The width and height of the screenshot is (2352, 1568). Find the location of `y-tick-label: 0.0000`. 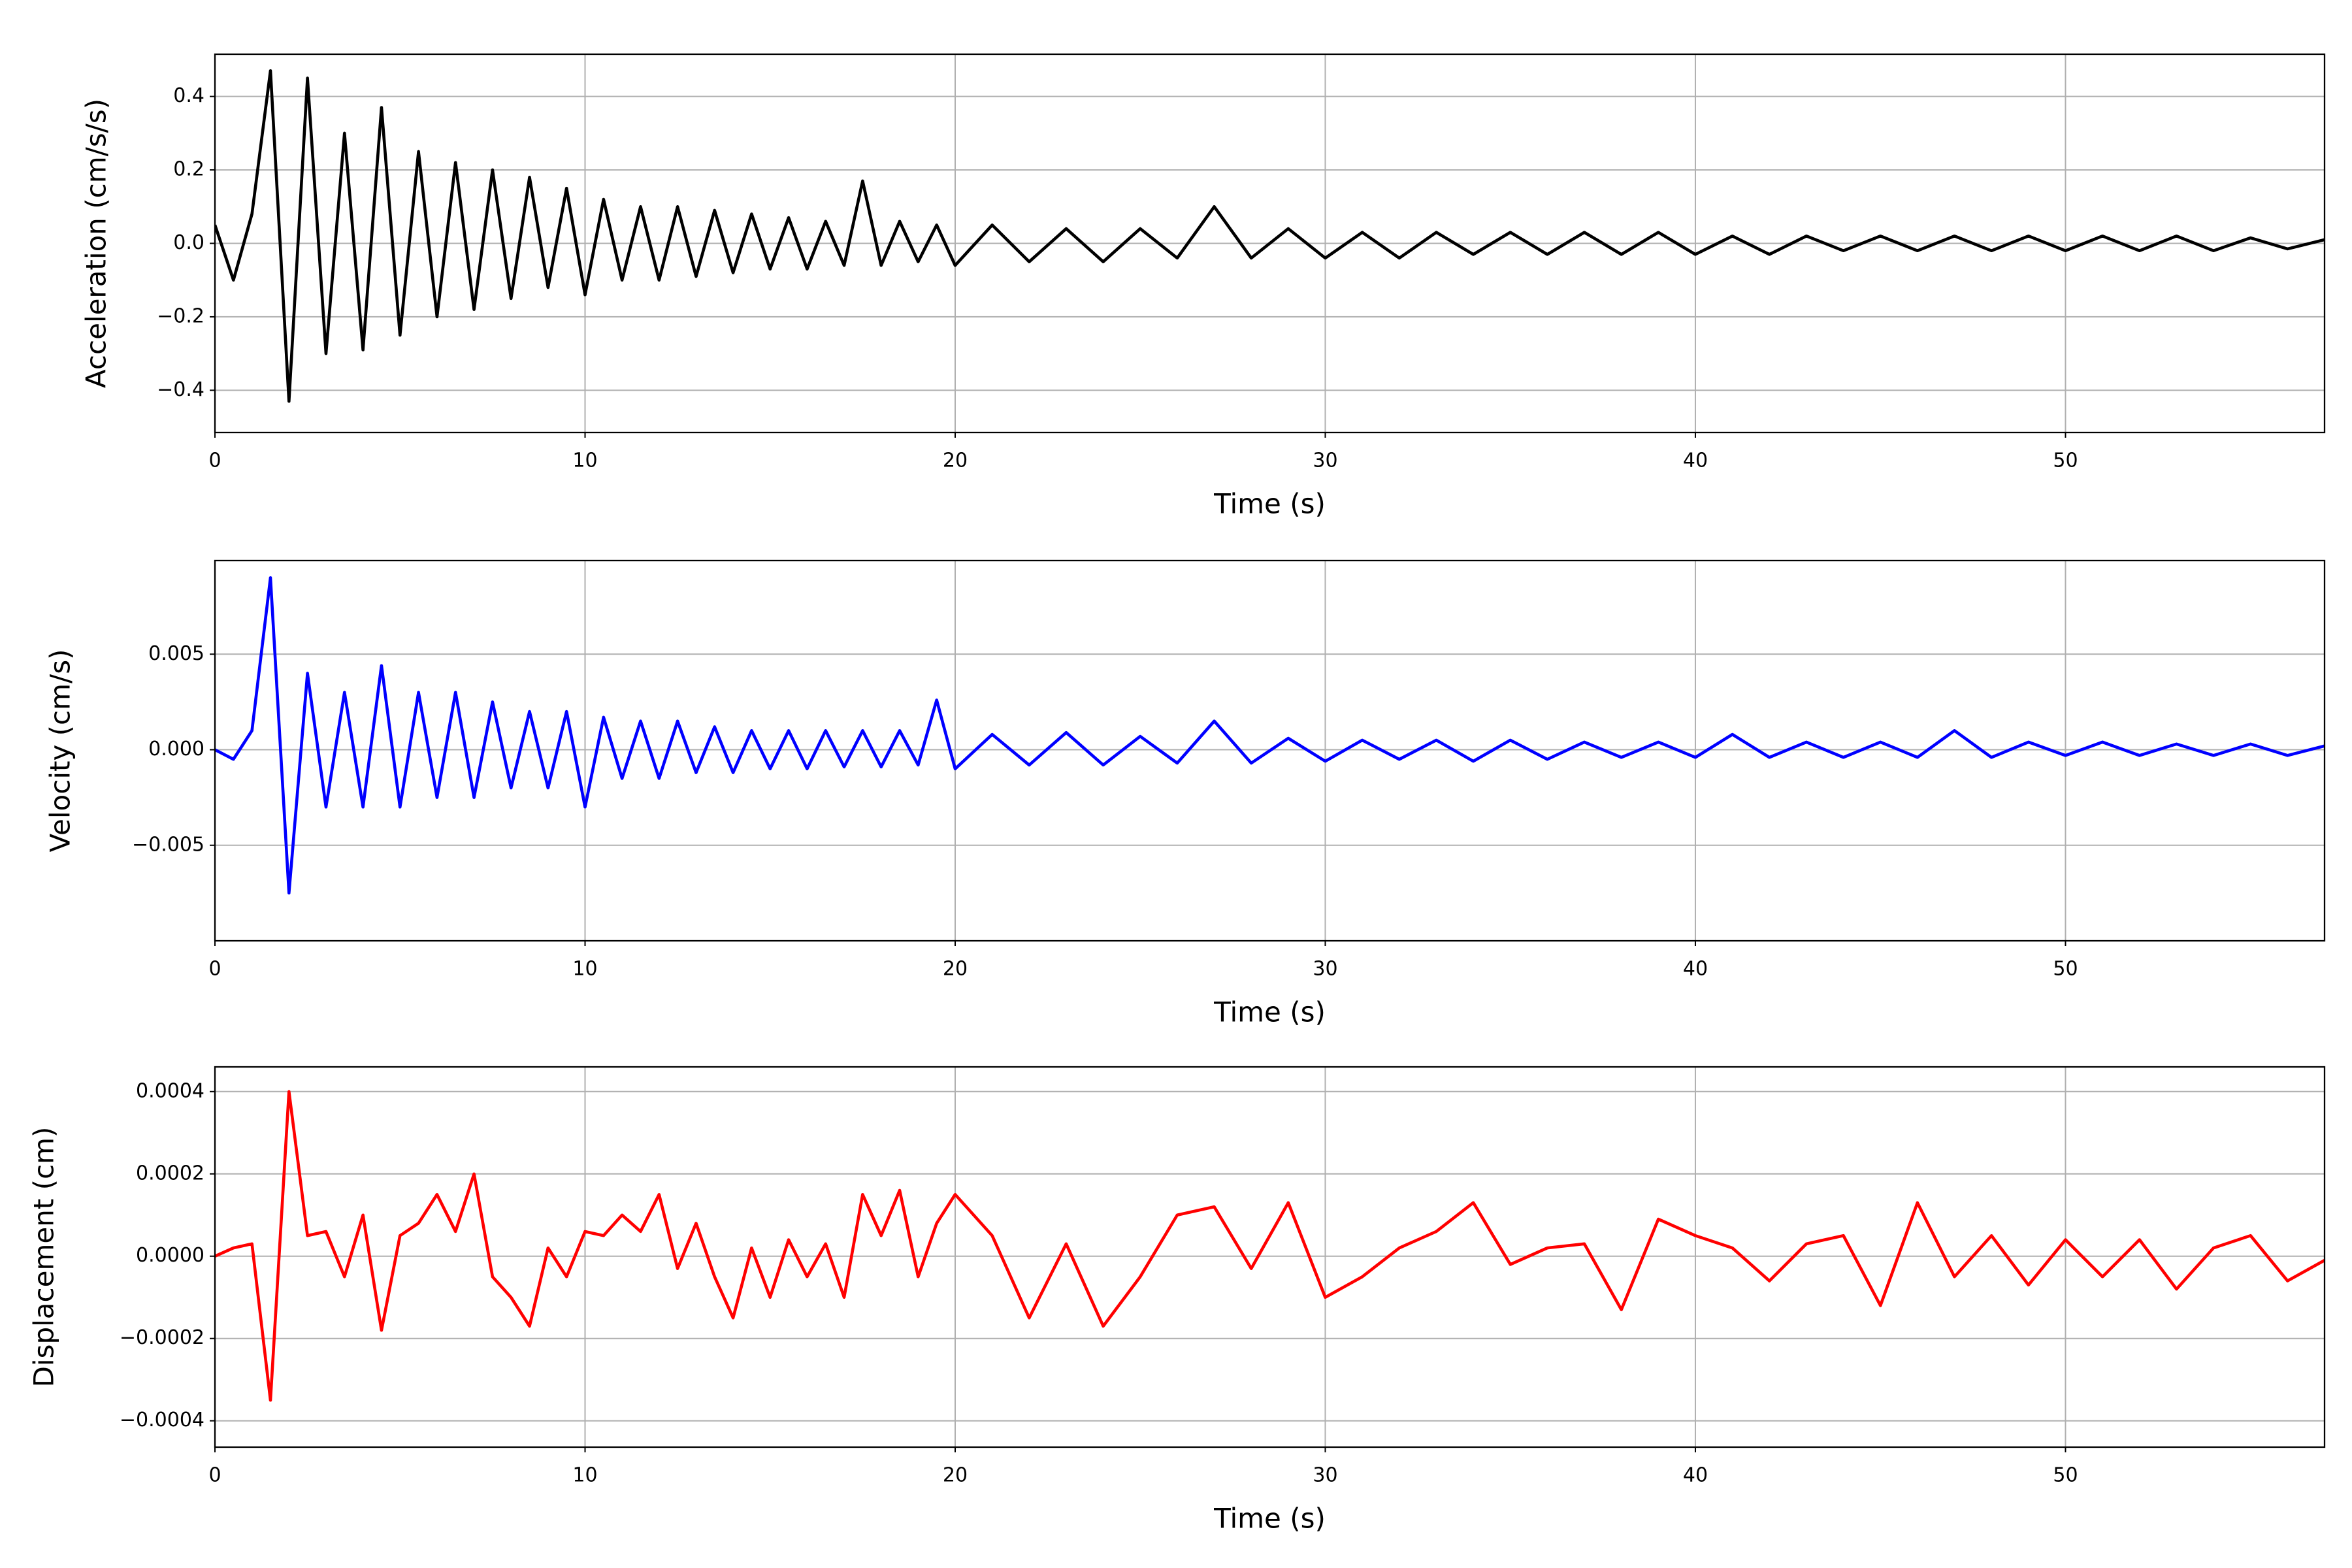

y-tick-label: 0.0000 is located at coordinates (170, 1255).